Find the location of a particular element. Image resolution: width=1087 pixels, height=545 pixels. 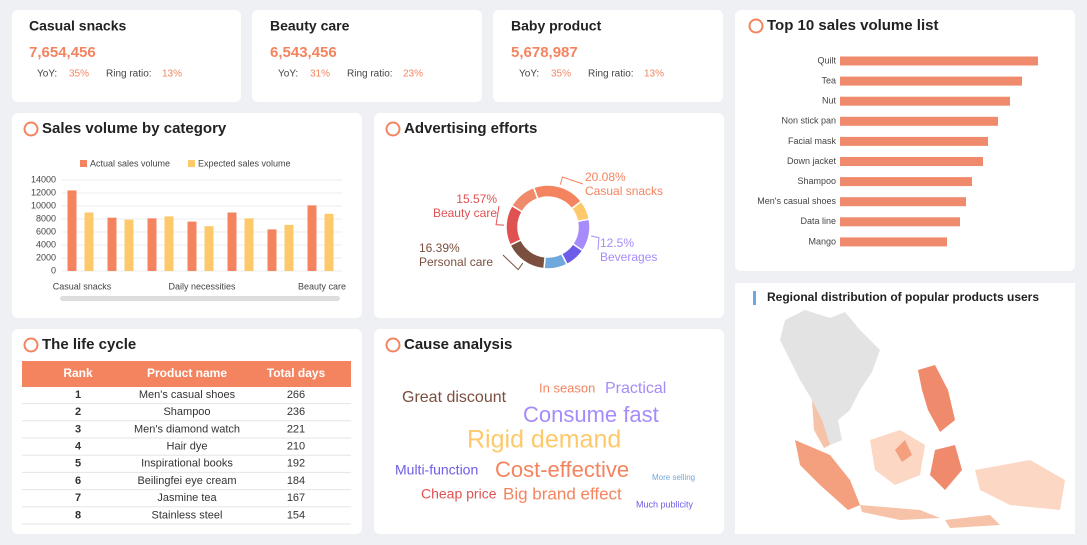

word: Big brand effect is located at coordinates (562, 493).